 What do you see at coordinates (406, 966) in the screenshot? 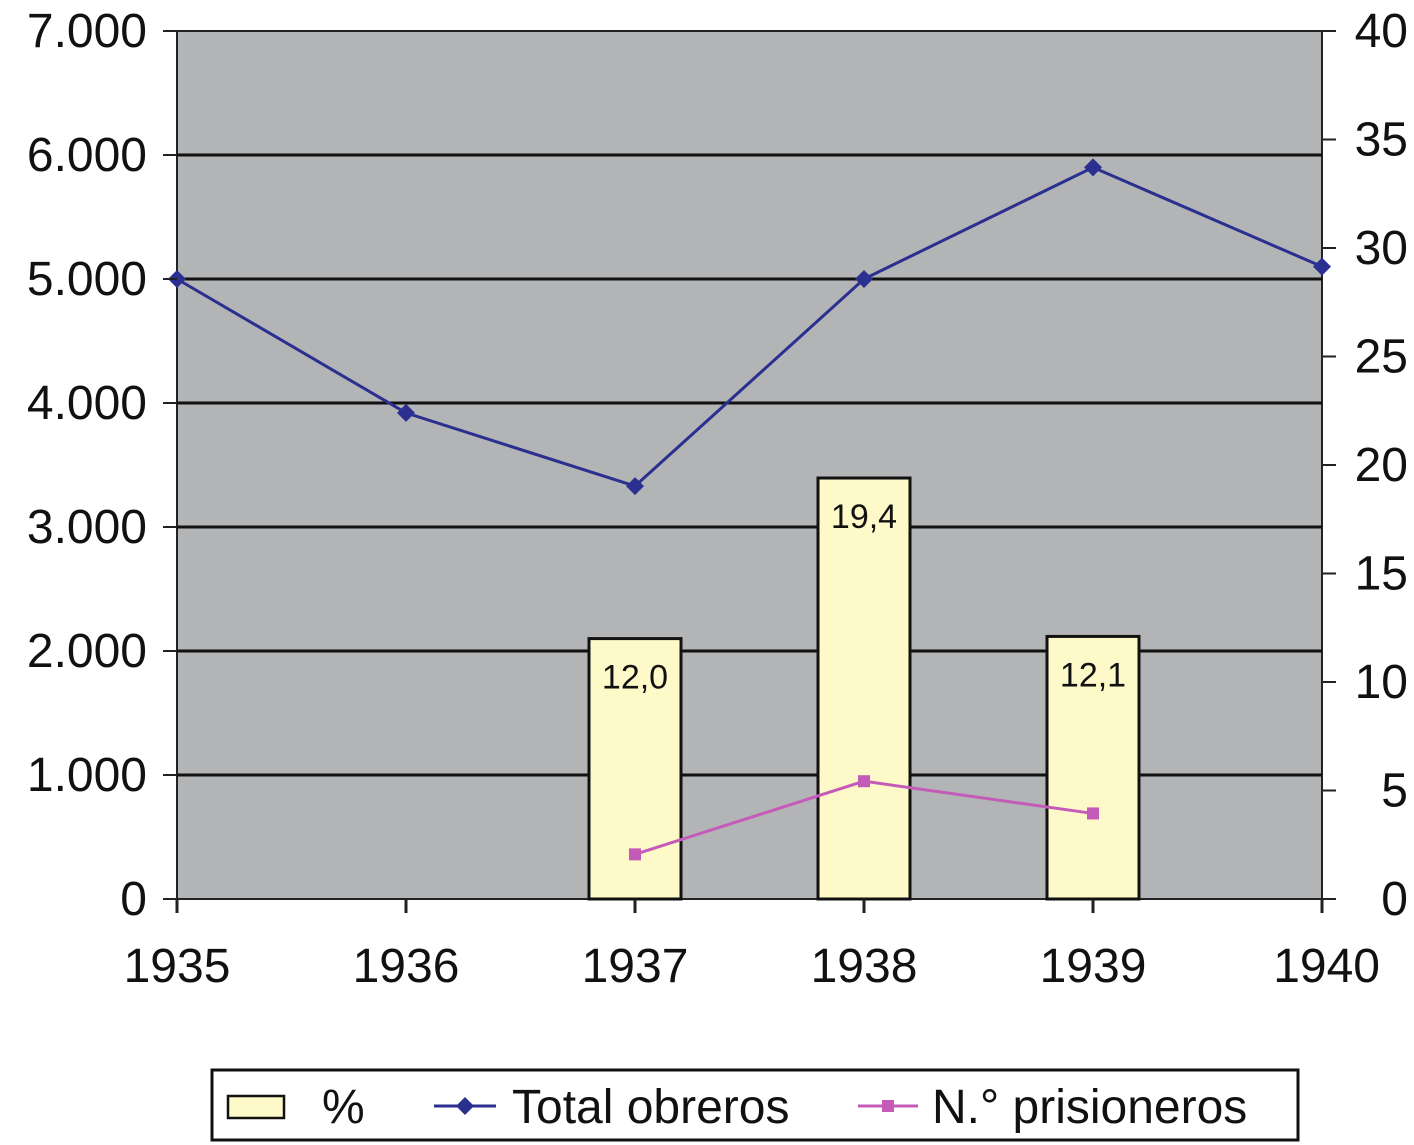
I see `x-tick-label: 1936` at bounding box center [406, 966].